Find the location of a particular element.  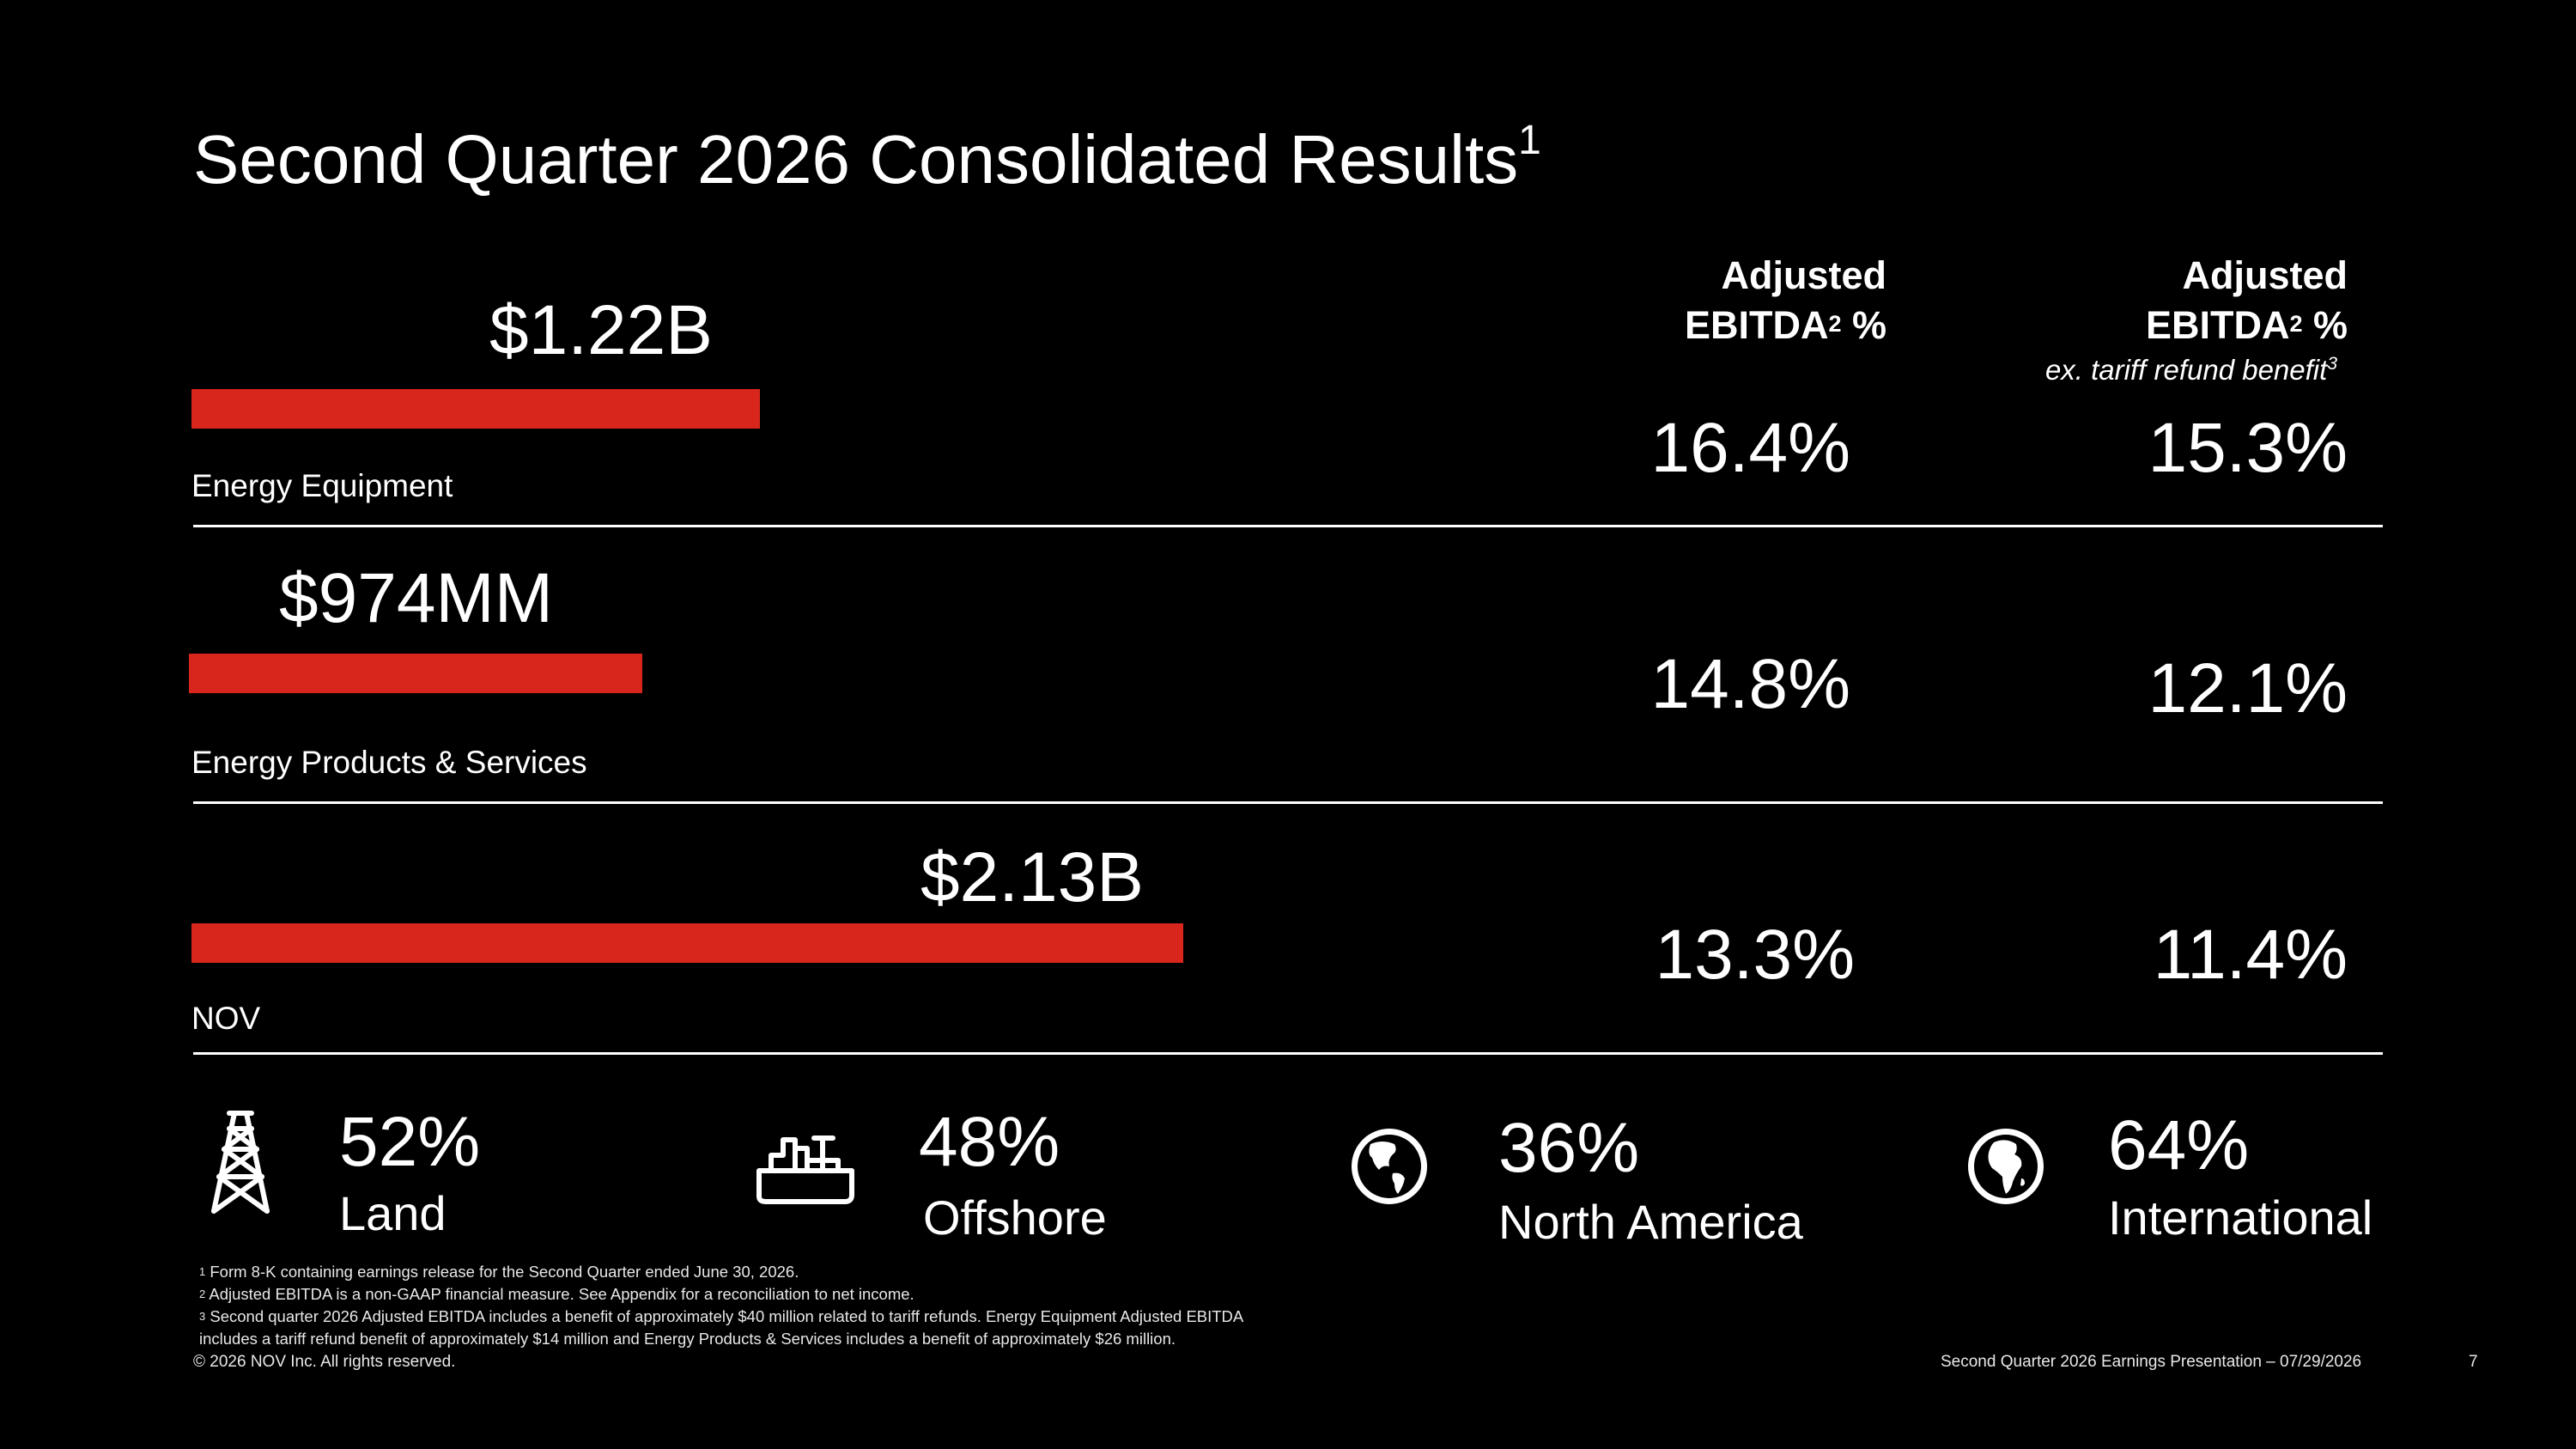

globe-americas-icon is located at coordinates (1389, 1166).